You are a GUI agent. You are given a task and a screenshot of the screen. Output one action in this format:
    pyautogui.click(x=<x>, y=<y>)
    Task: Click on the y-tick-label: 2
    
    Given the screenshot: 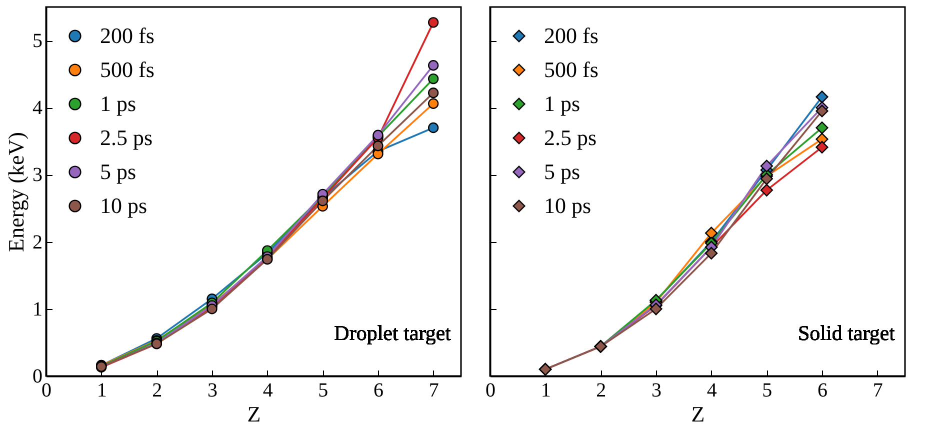 What is the action you would take?
    pyautogui.click(x=37, y=242)
    